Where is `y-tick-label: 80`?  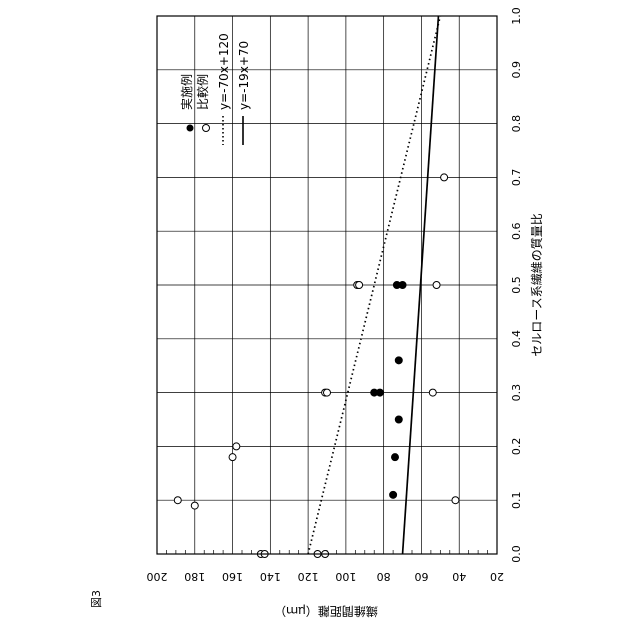 y-tick-label: 80 is located at coordinates (384, 576).